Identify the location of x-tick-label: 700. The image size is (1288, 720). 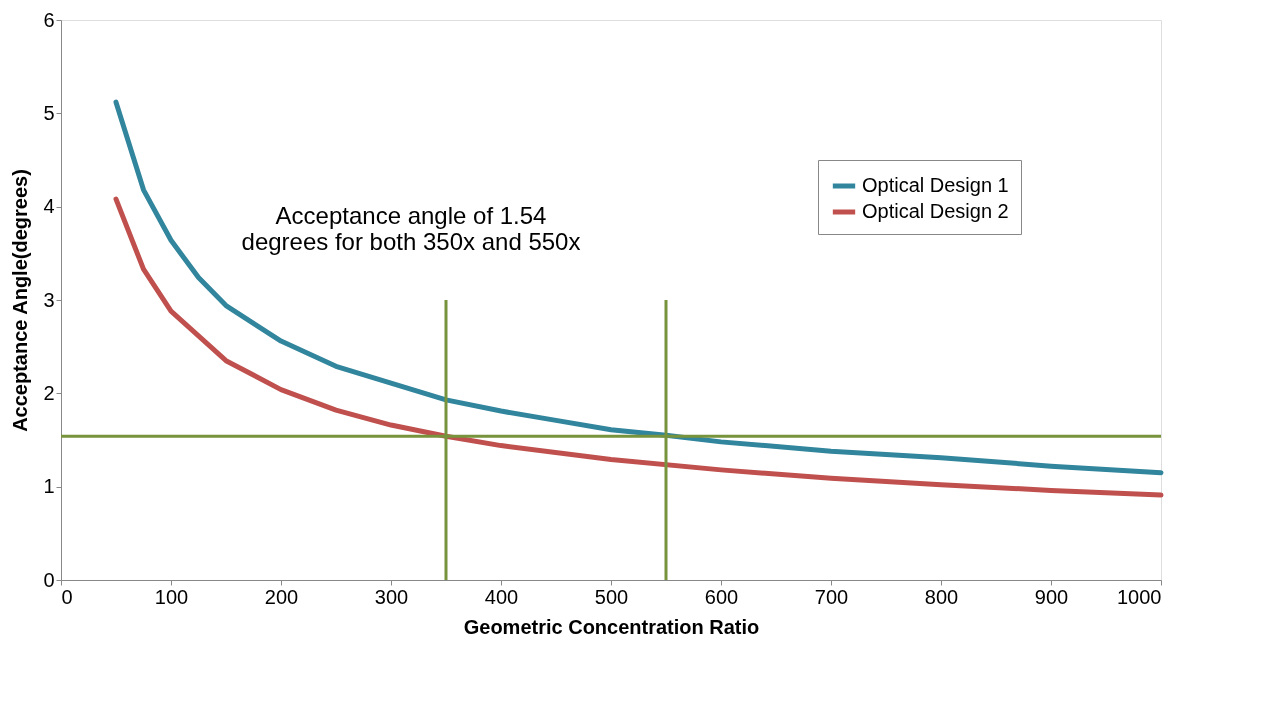
(831, 596).